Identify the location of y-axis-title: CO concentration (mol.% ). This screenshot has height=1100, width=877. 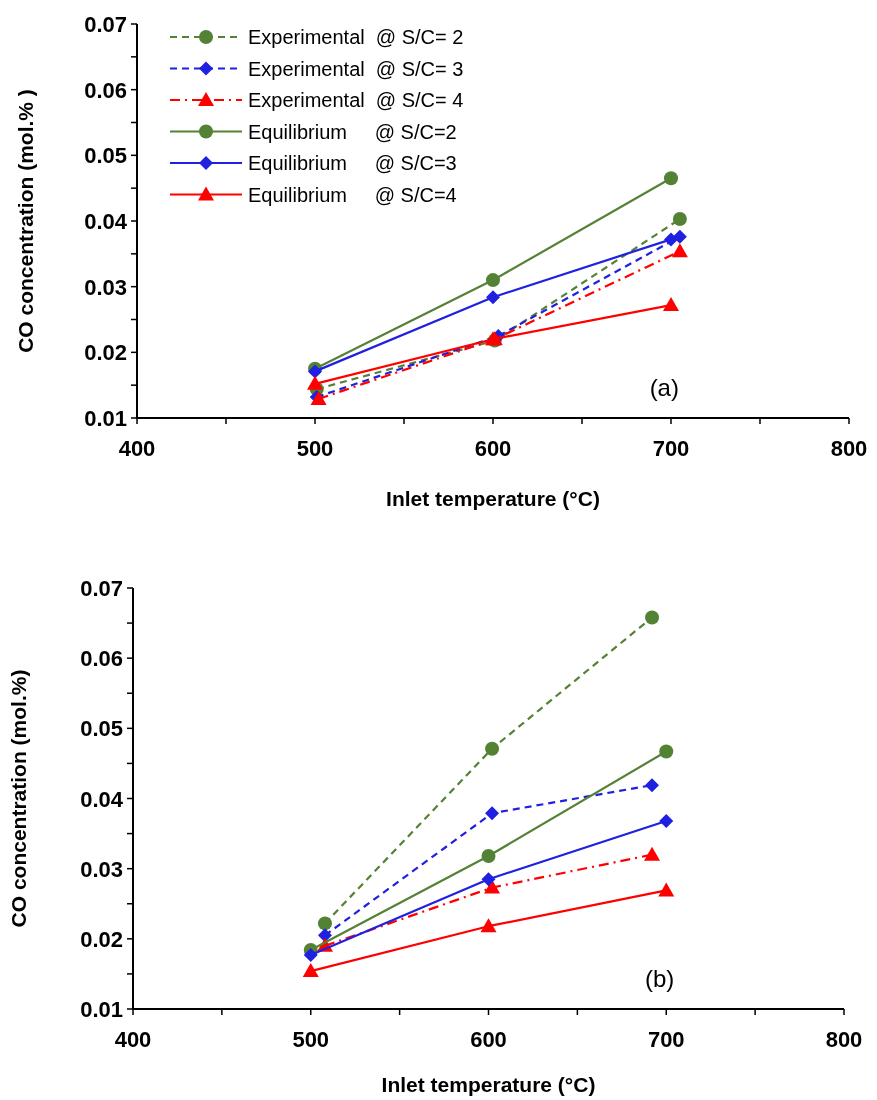
(25, 221).